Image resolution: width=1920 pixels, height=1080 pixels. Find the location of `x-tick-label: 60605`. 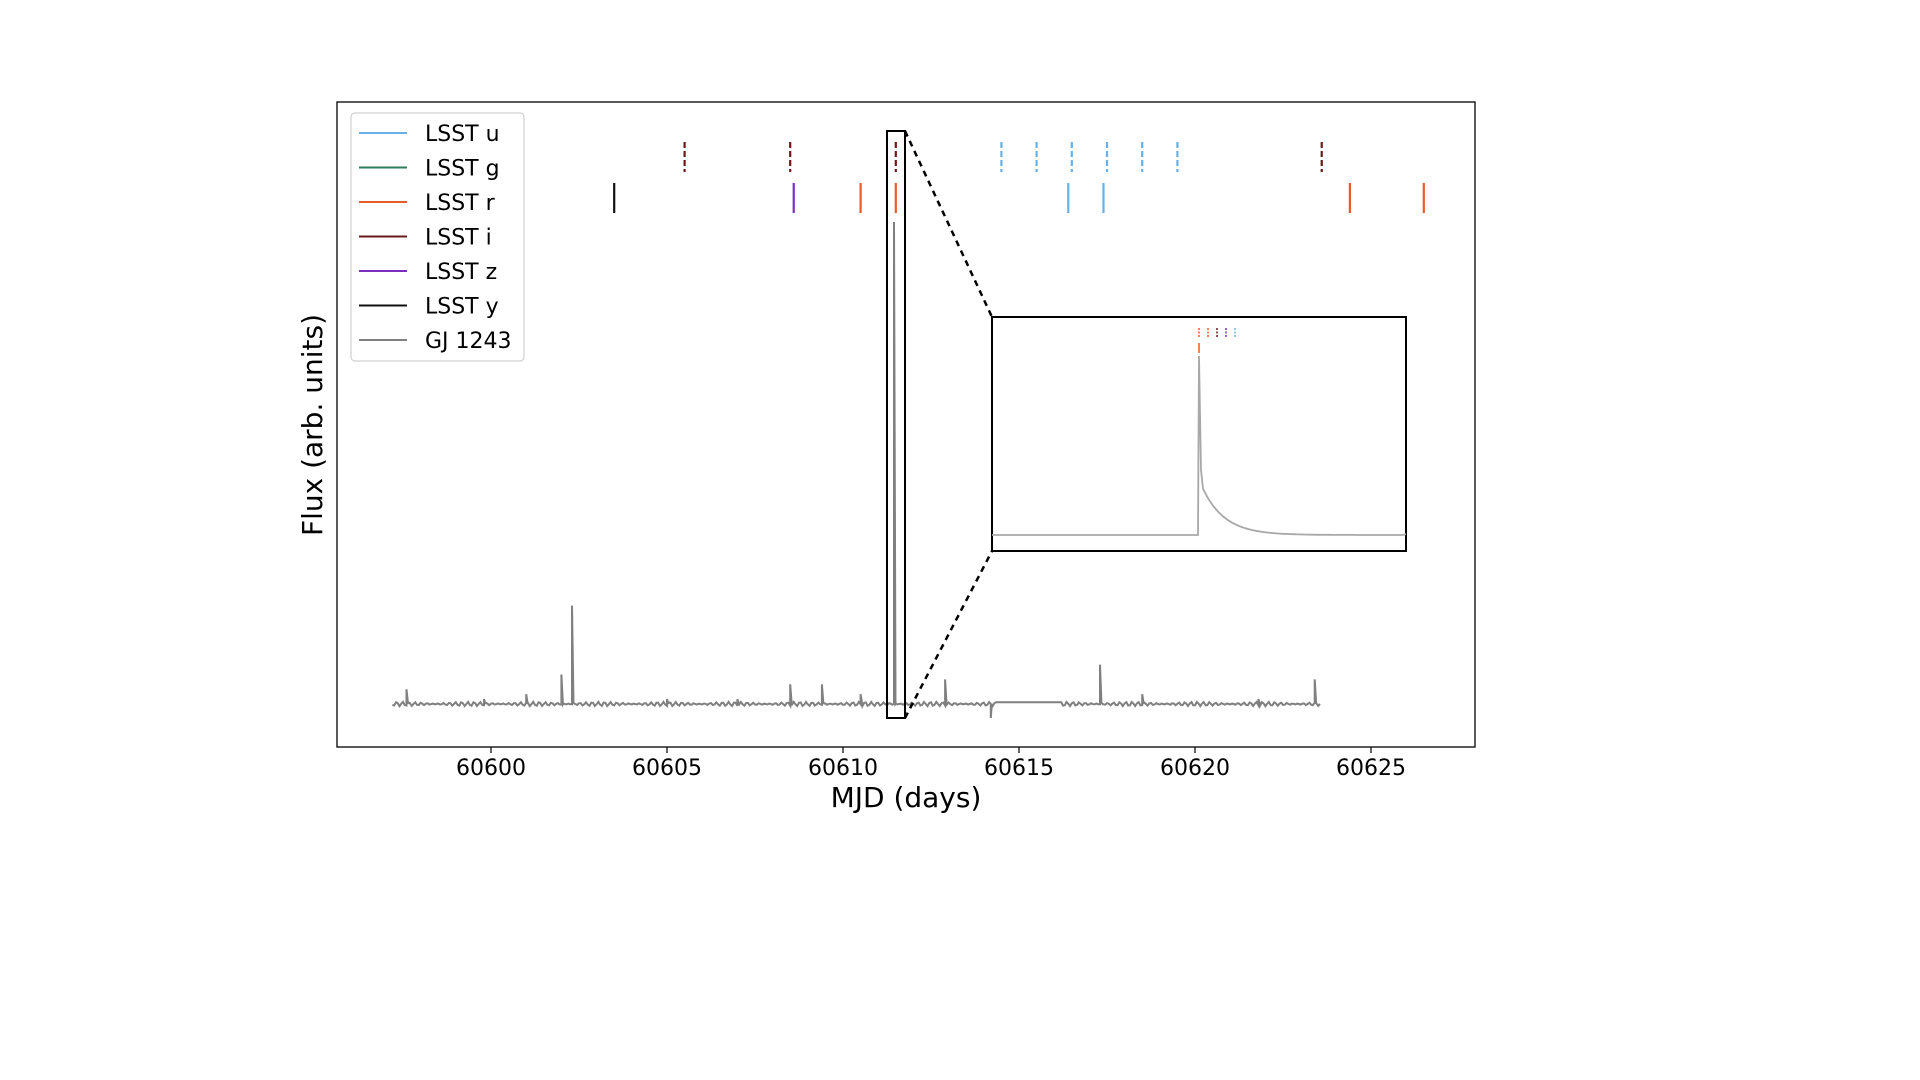

x-tick-label: 60605 is located at coordinates (667, 768).